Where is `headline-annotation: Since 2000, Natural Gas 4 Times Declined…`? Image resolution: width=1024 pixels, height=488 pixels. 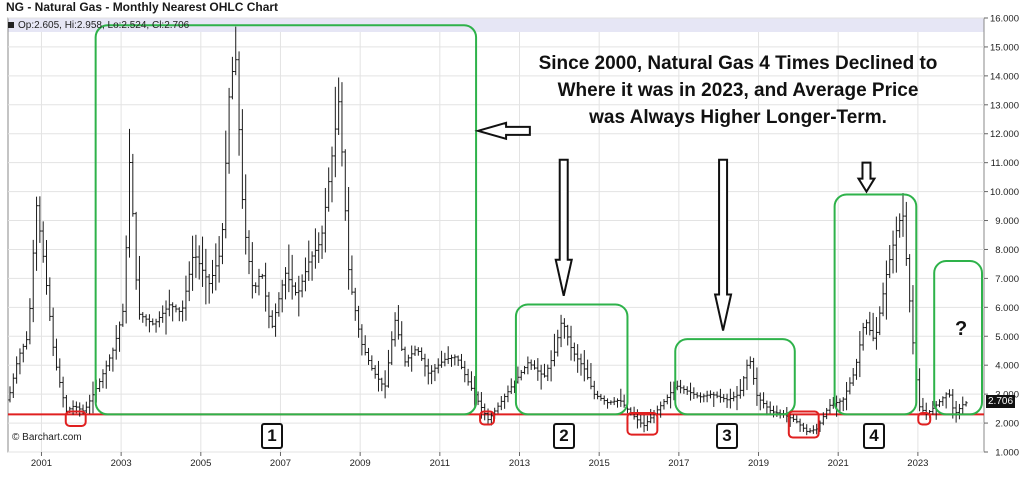 headline-annotation: Since 2000, Natural Gas 4 Times Declined… is located at coordinates (738, 90).